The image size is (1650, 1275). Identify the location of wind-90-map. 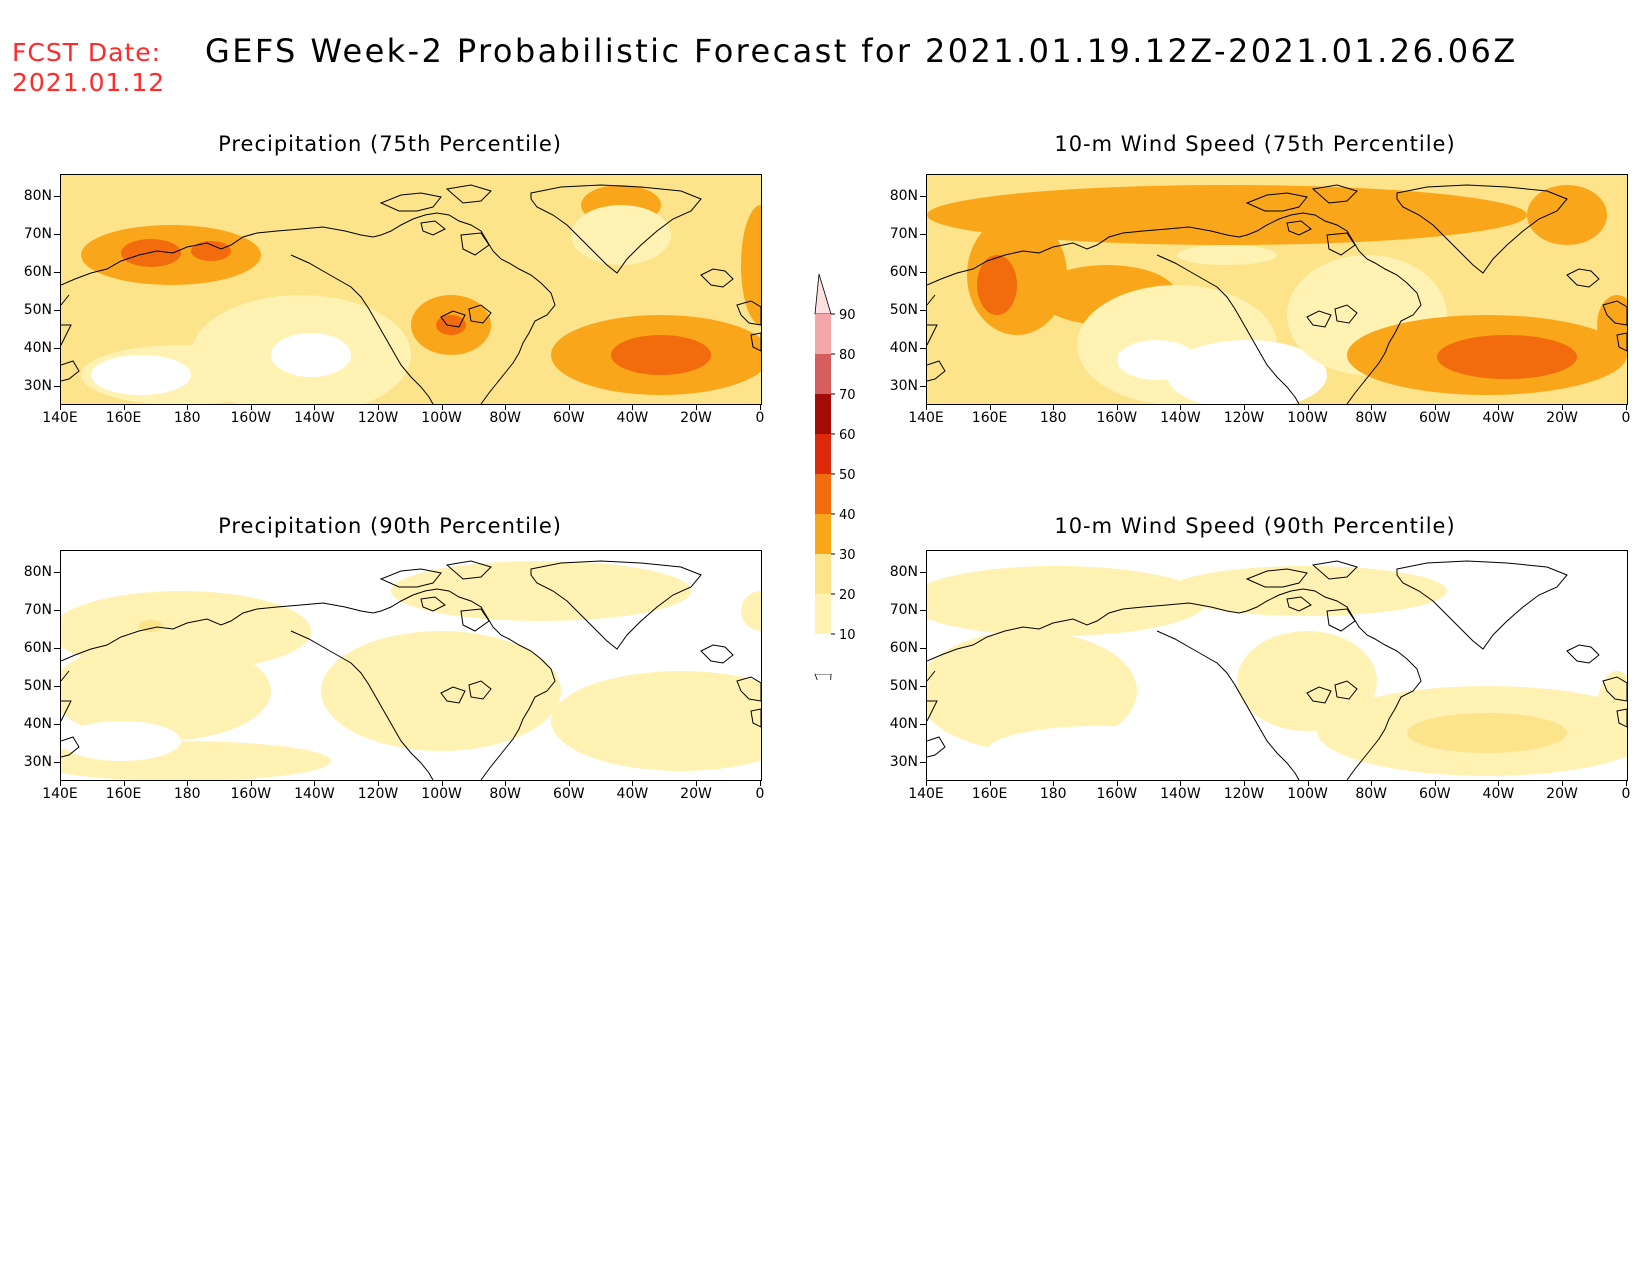
(1277, 665).